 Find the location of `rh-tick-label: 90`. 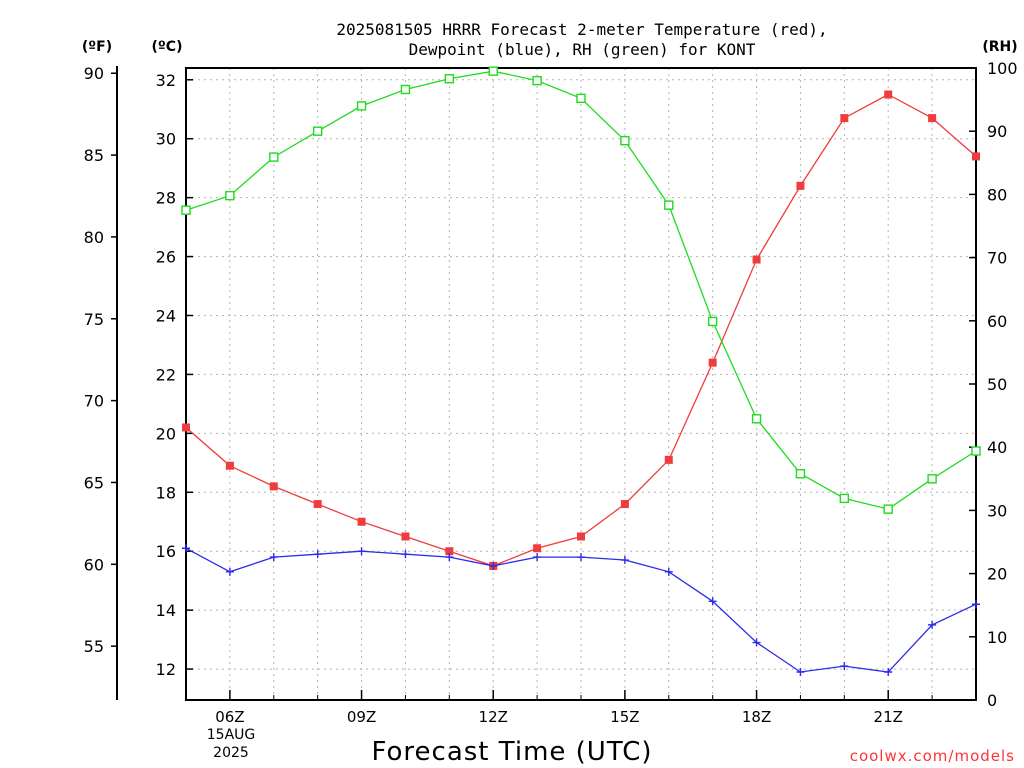

rh-tick-label: 90 is located at coordinates (997, 131).